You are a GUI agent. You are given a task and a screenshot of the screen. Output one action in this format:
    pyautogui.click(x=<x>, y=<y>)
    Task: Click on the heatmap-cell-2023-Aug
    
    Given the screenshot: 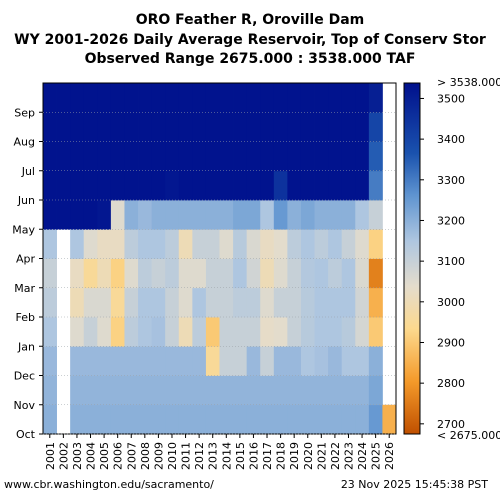 What is the action you would take?
    pyautogui.click(x=348, y=127)
    